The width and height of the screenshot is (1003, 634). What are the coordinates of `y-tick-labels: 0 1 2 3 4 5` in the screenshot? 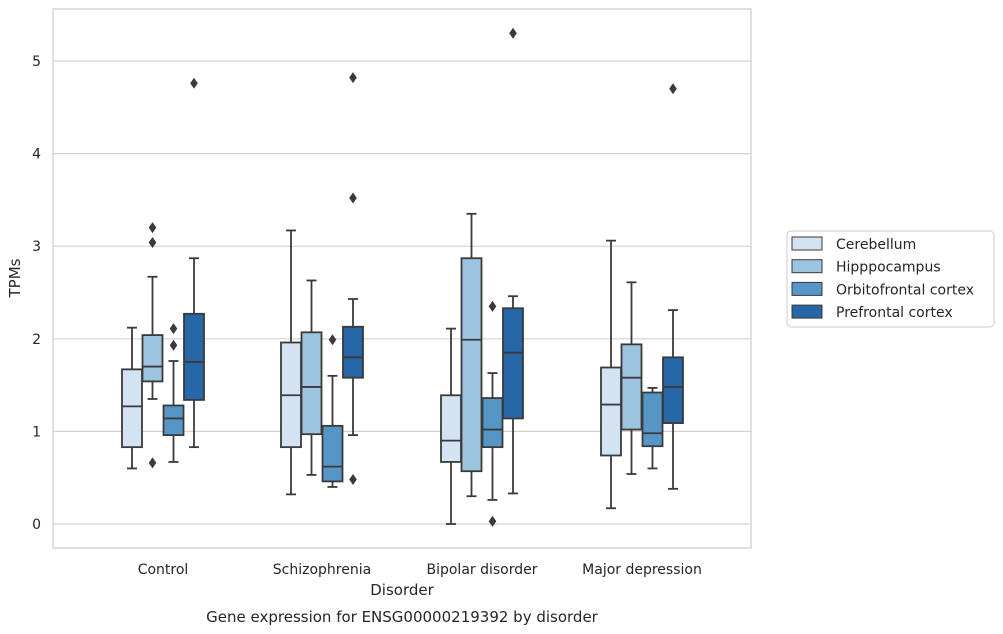 It's located at (36, 293).